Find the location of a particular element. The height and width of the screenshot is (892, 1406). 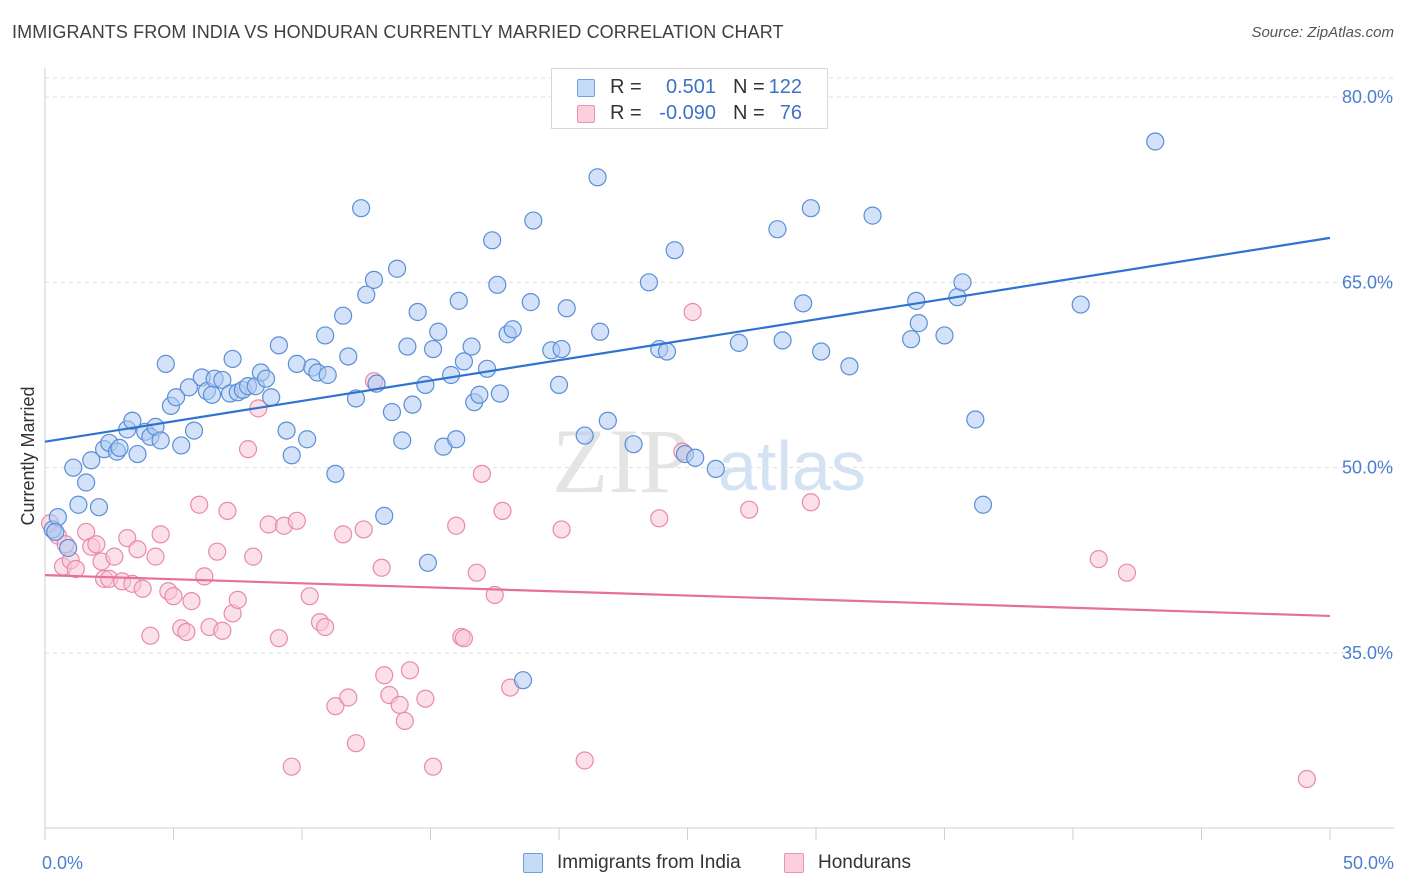

y-tick-label: 50.0% is located at coordinates (1367, 468).